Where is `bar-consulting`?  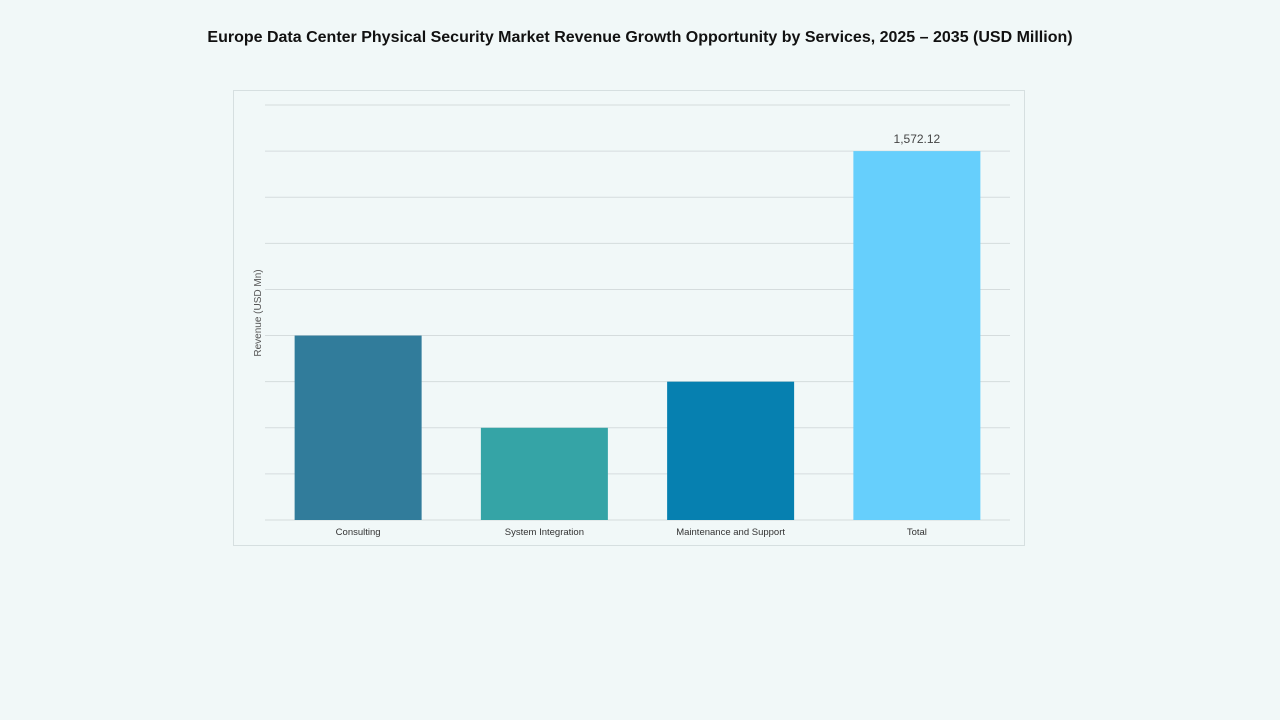 bar-consulting is located at coordinates (358, 427).